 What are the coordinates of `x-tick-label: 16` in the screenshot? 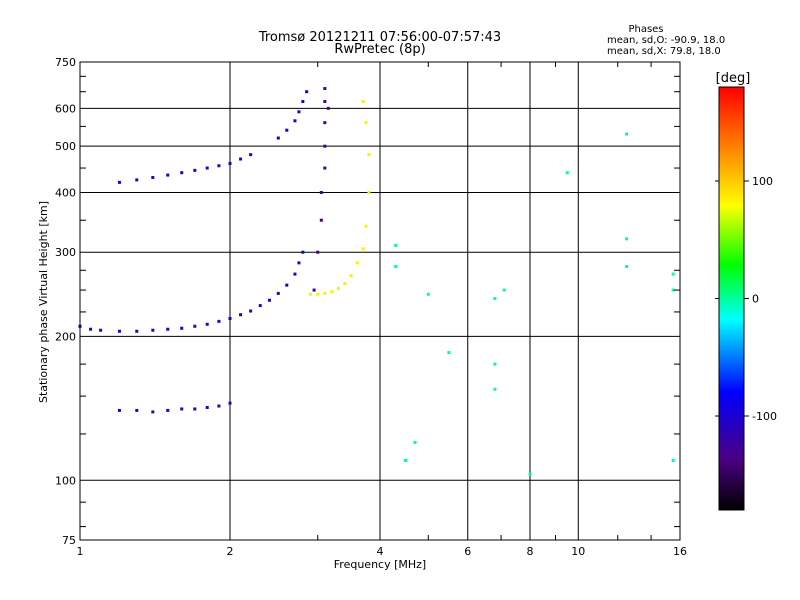 It's located at (680, 551).